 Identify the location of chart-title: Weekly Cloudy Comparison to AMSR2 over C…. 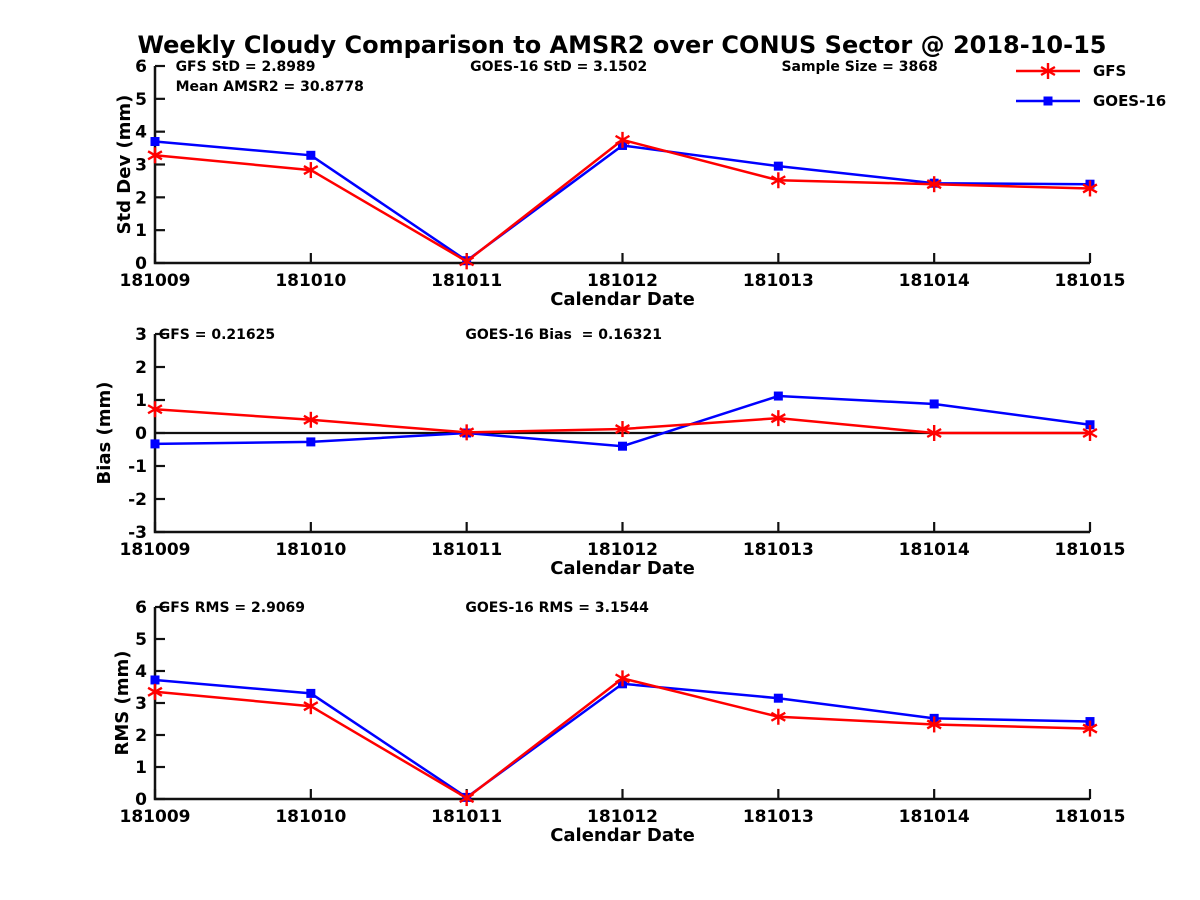
(622, 45).